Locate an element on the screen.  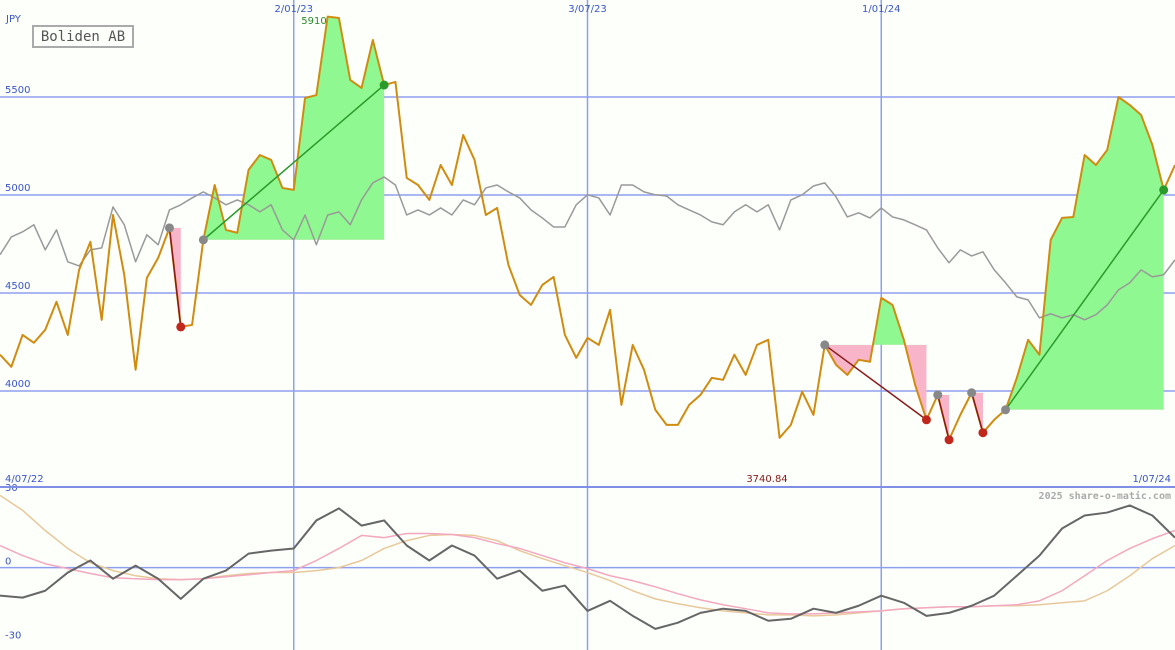
x-tick-label: 3/07/23 is located at coordinates (587, 9).